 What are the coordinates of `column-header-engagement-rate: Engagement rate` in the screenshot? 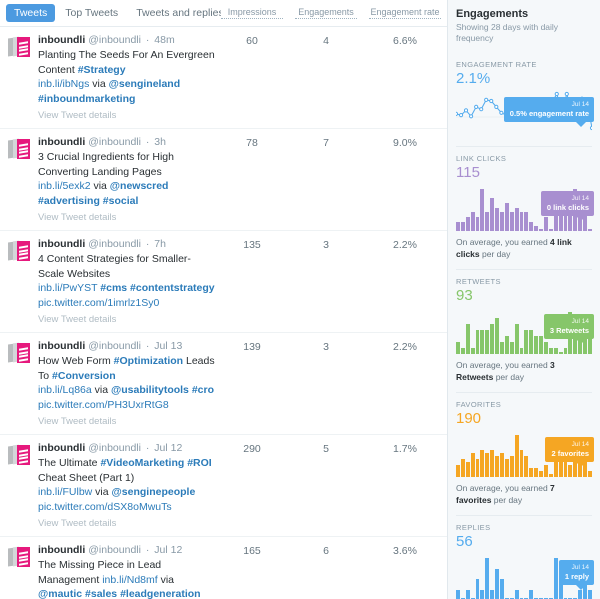 It's located at (405, 13).